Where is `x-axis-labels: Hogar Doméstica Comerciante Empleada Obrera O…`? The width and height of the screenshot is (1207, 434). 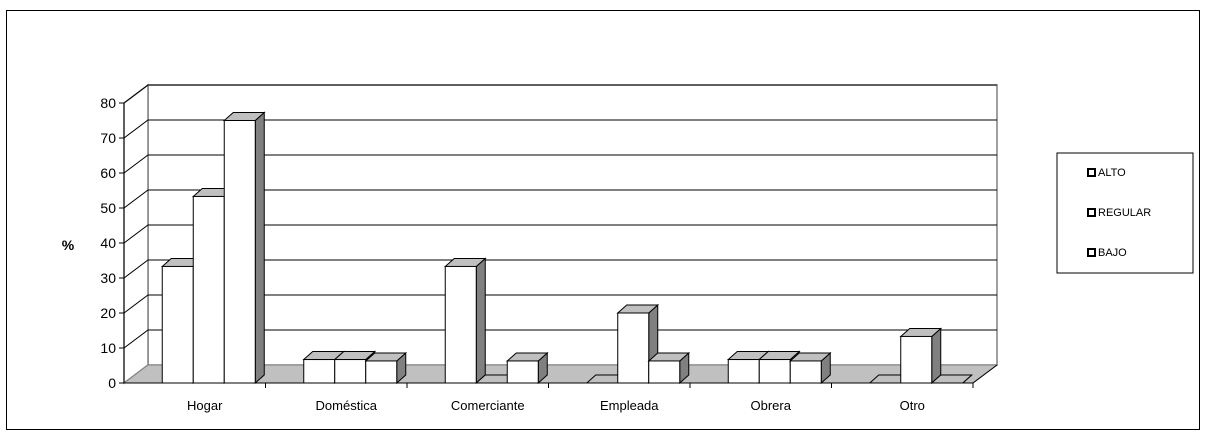 x-axis-labels: Hogar Doméstica Comerciante Empleada Obrera O… is located at coordinates (556, 405).